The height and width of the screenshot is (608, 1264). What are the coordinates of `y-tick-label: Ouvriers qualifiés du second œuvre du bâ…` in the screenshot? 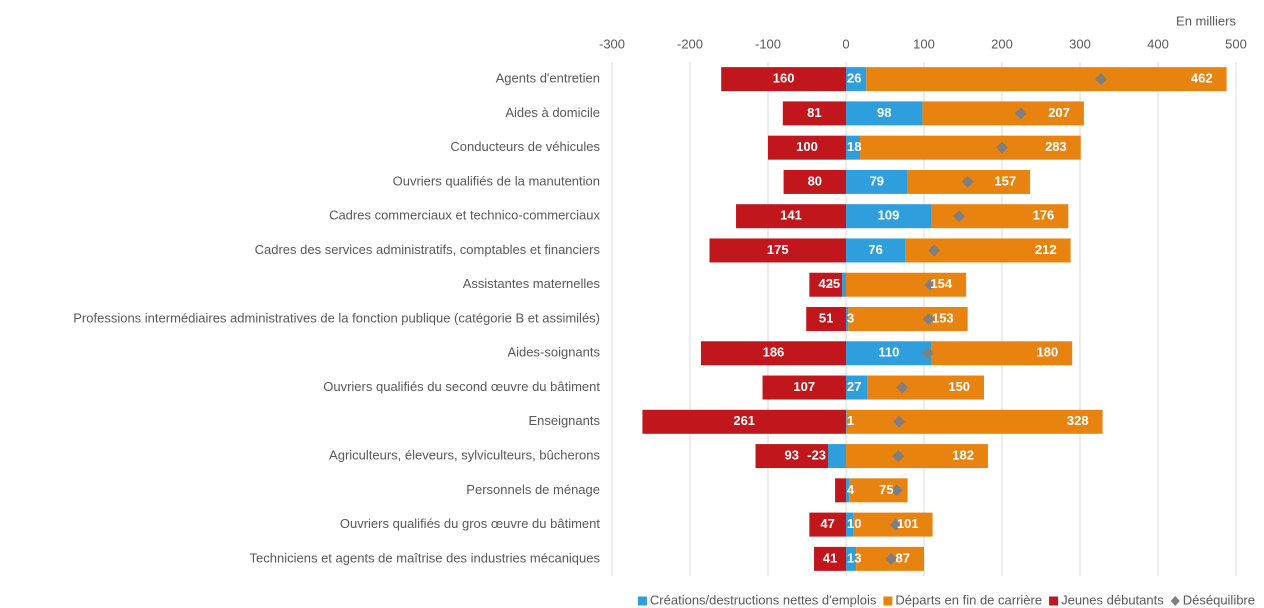 It's located at (461, 386).